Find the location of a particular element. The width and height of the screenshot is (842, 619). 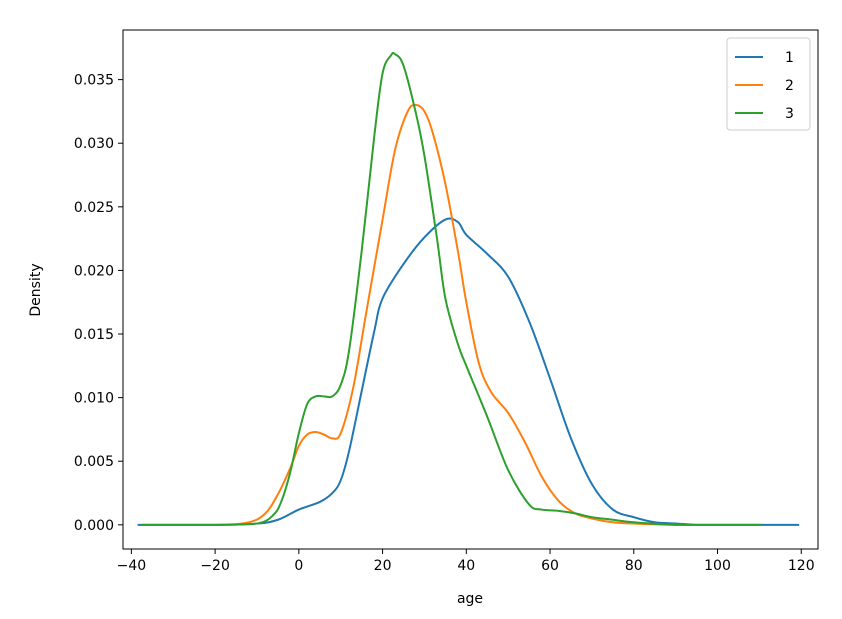

x-tick-label: 60 is located at coordinates (550, 566).